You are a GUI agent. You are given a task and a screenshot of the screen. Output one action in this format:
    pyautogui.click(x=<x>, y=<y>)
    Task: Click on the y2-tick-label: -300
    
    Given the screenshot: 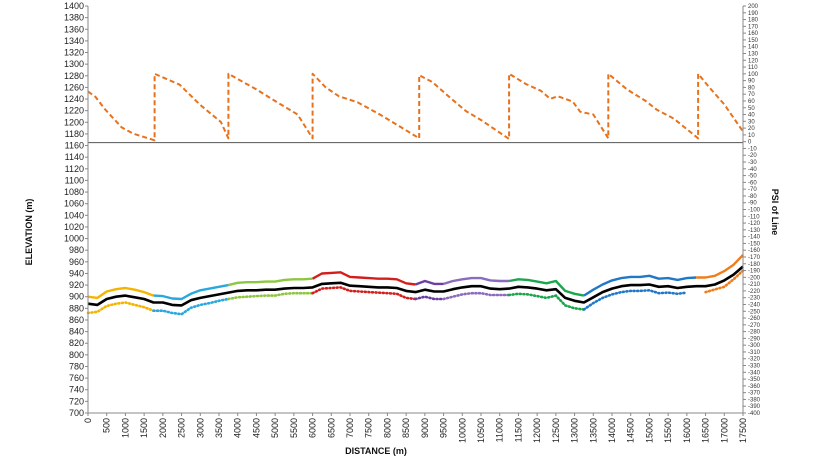 What is the action you would take?
    pyautogui.click(x=754, y=346)
    